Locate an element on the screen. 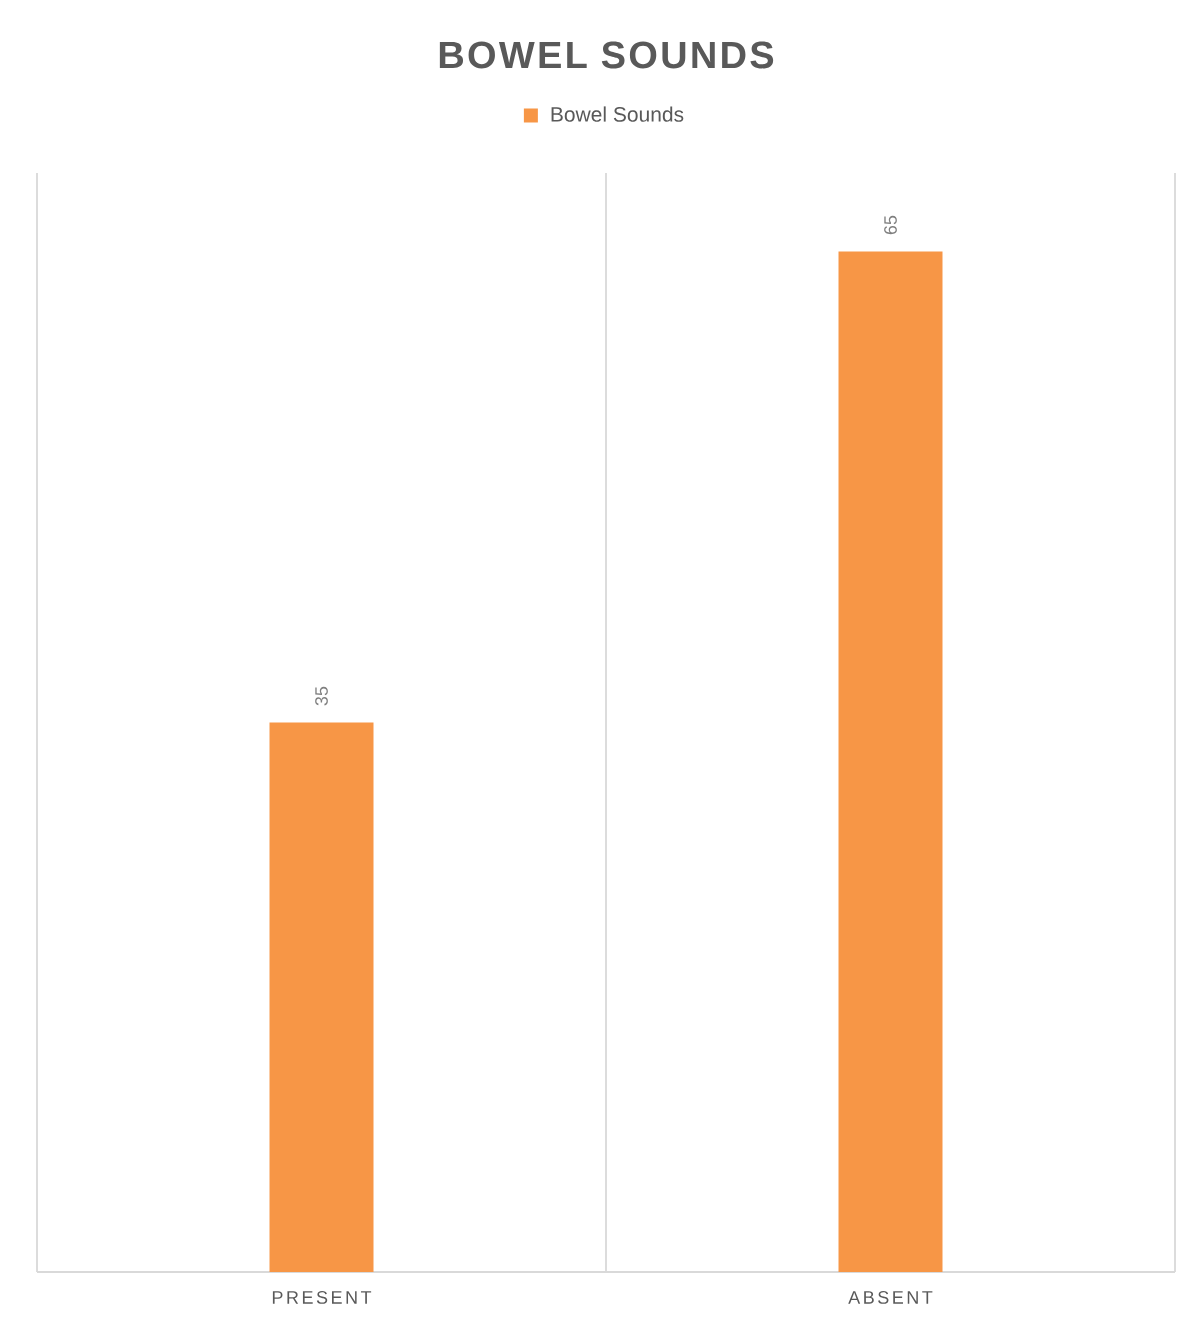 Image resolution: width=1200 pixels, height=1322 pixels. x-tick-label: PRESENT is located at coordinates (322, 1297).